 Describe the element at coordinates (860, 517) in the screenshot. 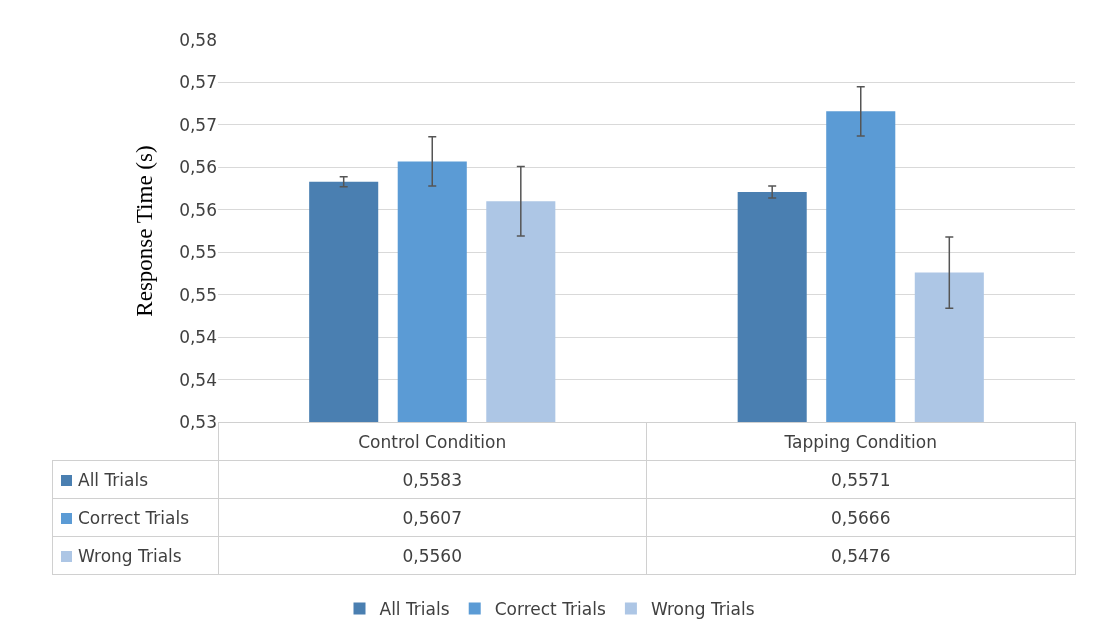

I see `data-label: 0,5666` at that location.